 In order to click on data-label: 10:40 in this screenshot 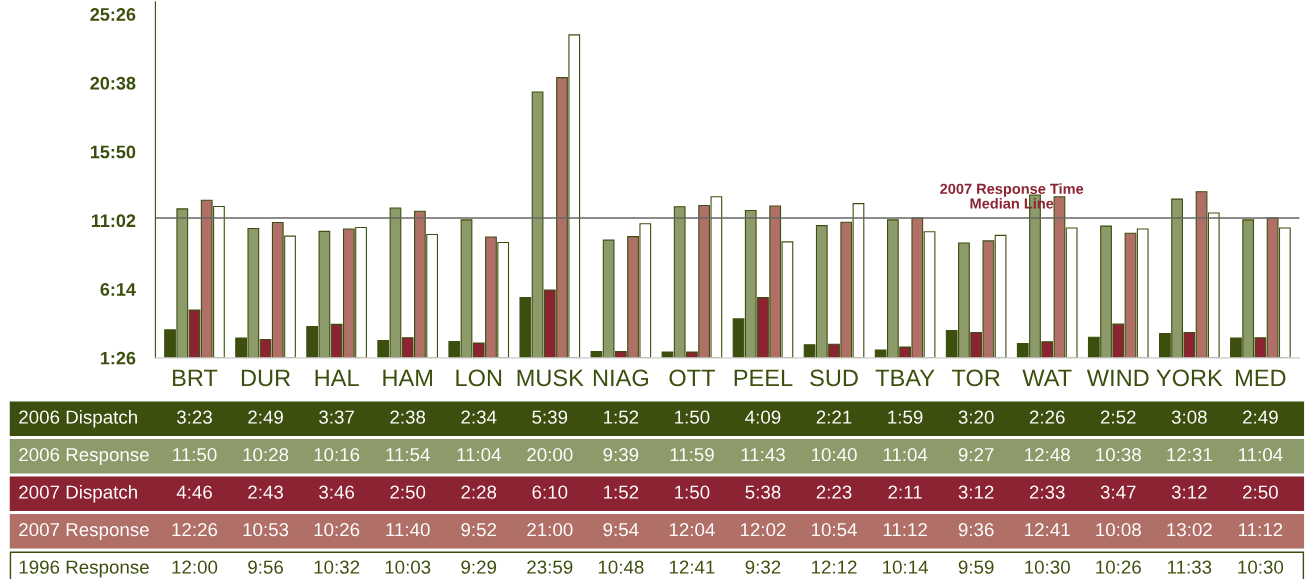, I will do `click(834, 455)`.